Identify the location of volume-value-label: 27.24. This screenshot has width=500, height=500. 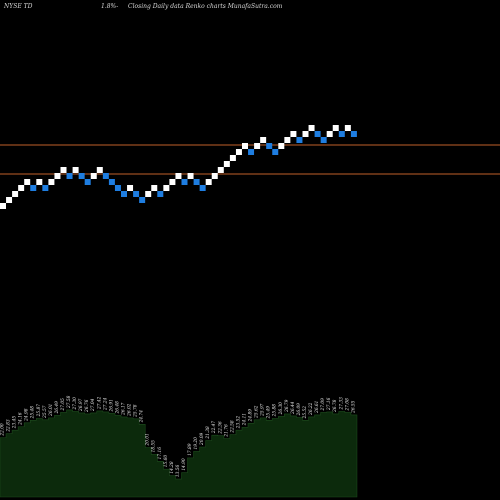
(105, 404).